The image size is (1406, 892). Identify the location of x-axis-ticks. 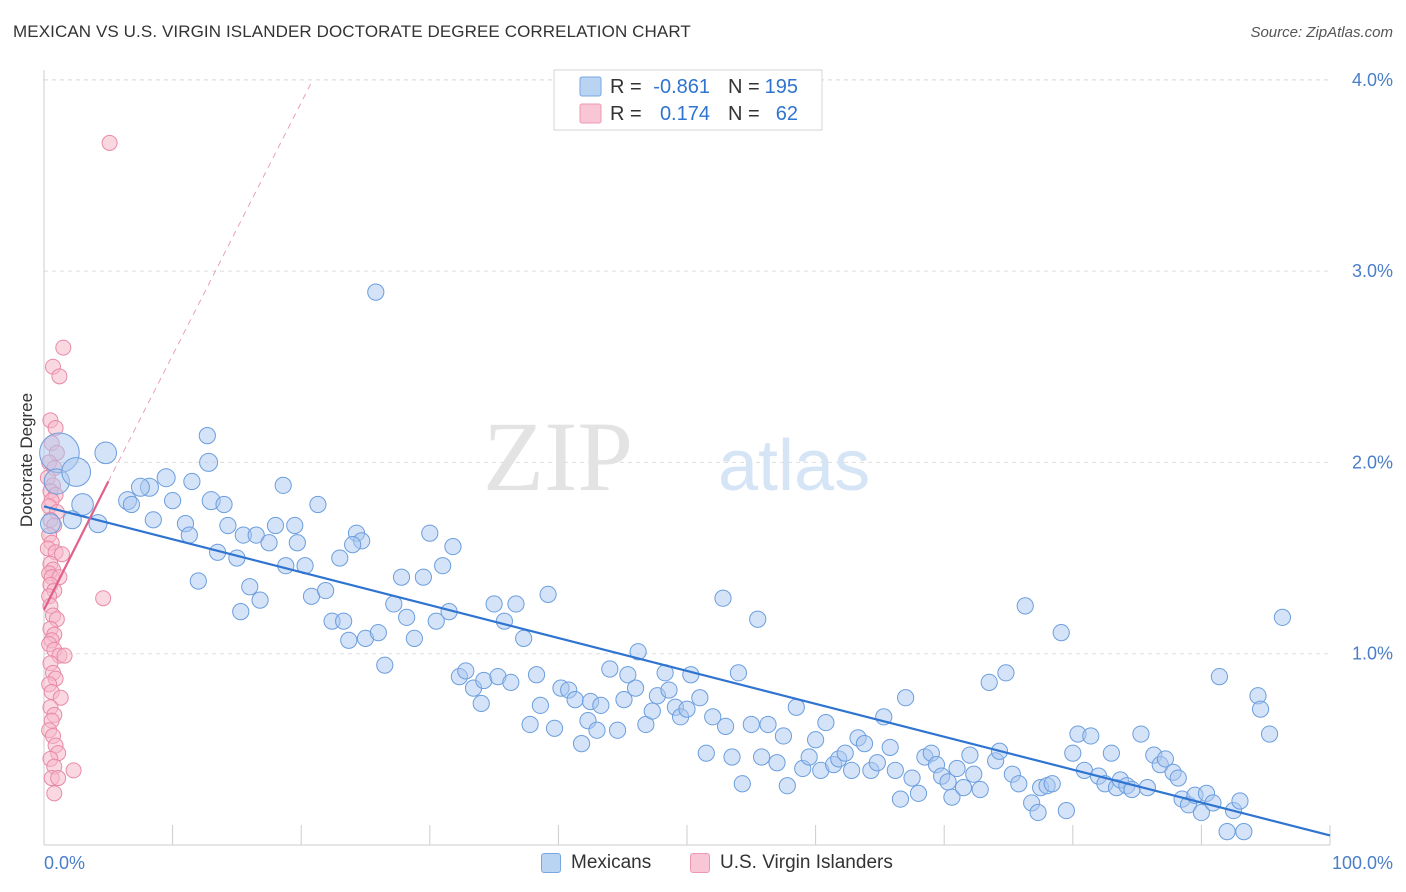
(687, 835).